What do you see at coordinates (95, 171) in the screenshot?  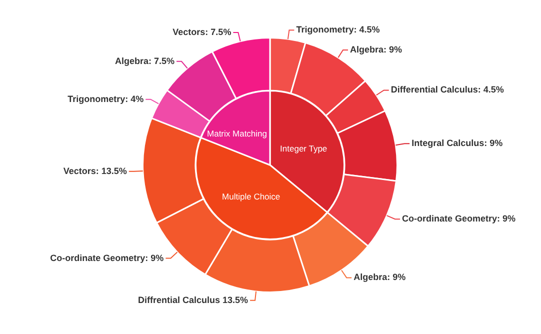 I see `slice-label: Vectors: 13.5%` at bounding box center [95, 171].